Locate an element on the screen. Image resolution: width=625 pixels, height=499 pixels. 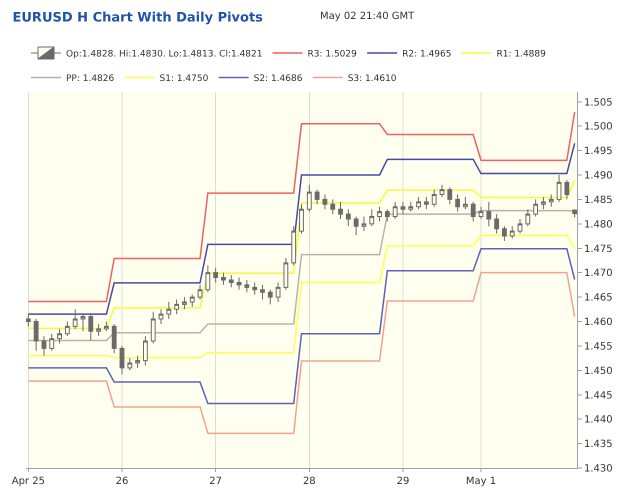
legend-label: R1: 1.4889 is located at coordinates (521, 55).